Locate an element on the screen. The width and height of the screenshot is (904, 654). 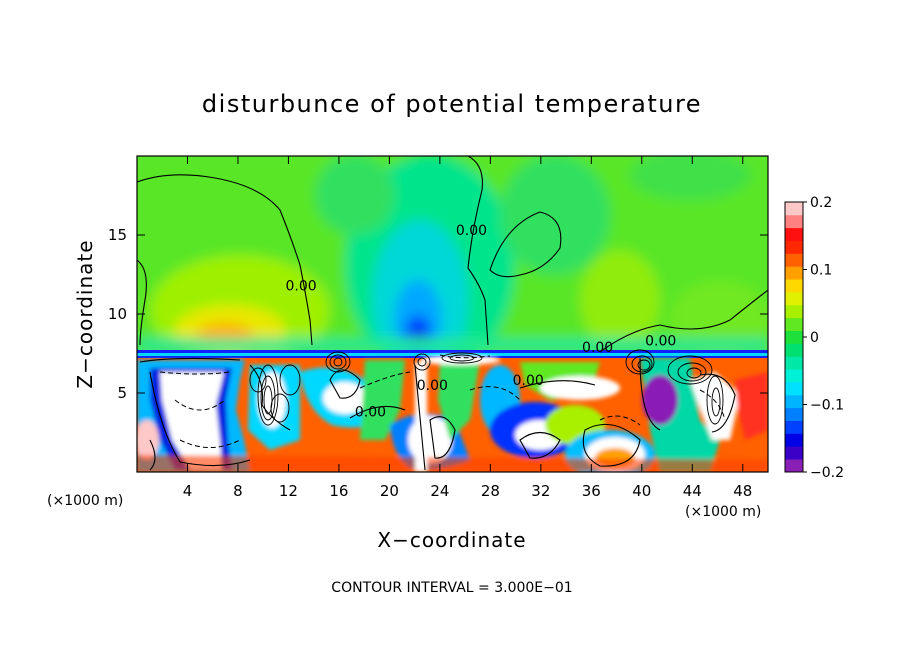
chart-title: disturbunce of potential temperature is located at coordinates (452, 104).